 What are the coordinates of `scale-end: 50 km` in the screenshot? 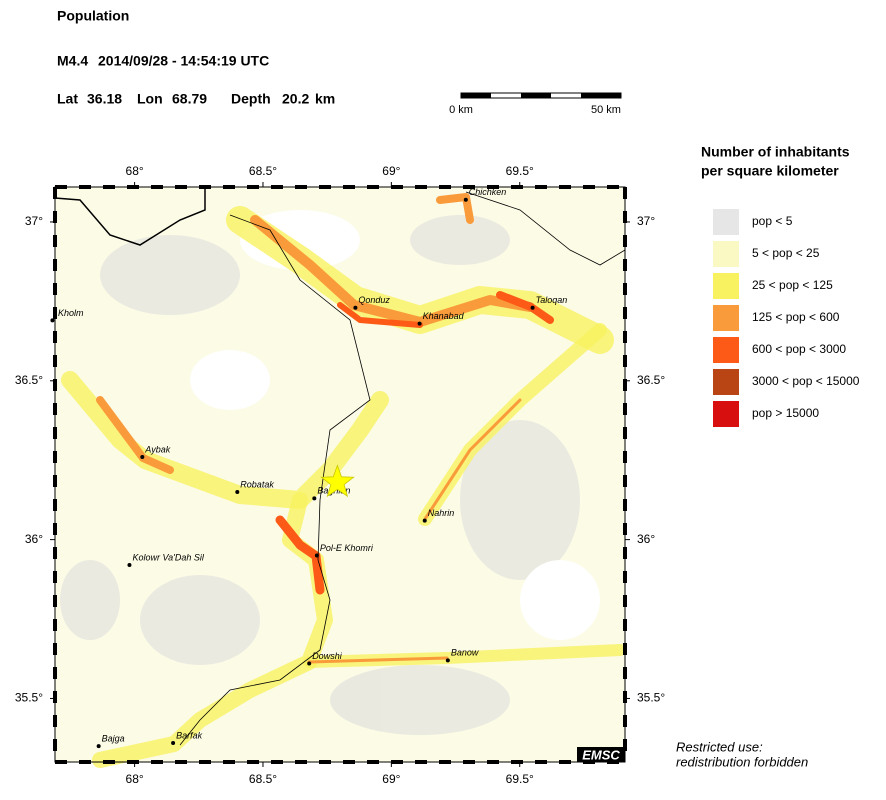 It's located at (606, 110).